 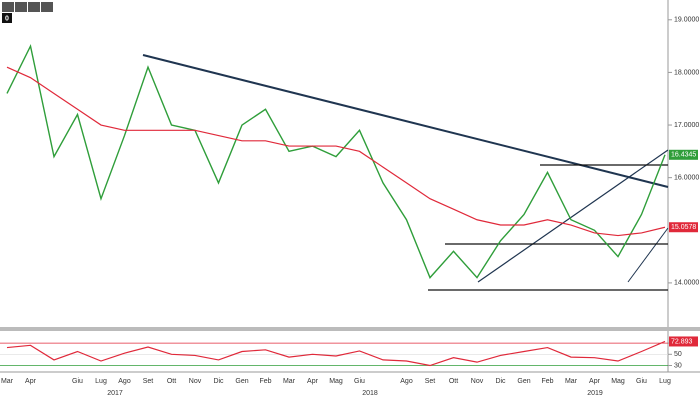 I want to click on y-tick-label: 19.0000, so click(x=686, y=20).